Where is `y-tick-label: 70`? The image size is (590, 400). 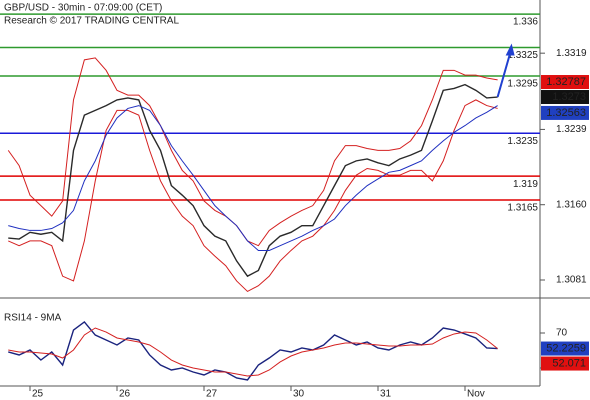
y-tick-label: 70 is located at coordinates (562, 333).